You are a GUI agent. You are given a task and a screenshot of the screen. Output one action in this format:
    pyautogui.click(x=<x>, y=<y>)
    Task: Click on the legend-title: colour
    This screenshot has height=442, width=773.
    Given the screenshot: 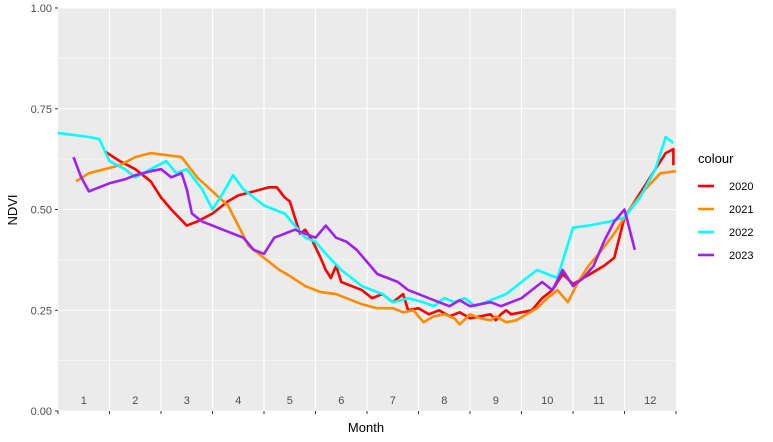 What is the action you would take?
    pyautogui.click(x=716, y=158)
    